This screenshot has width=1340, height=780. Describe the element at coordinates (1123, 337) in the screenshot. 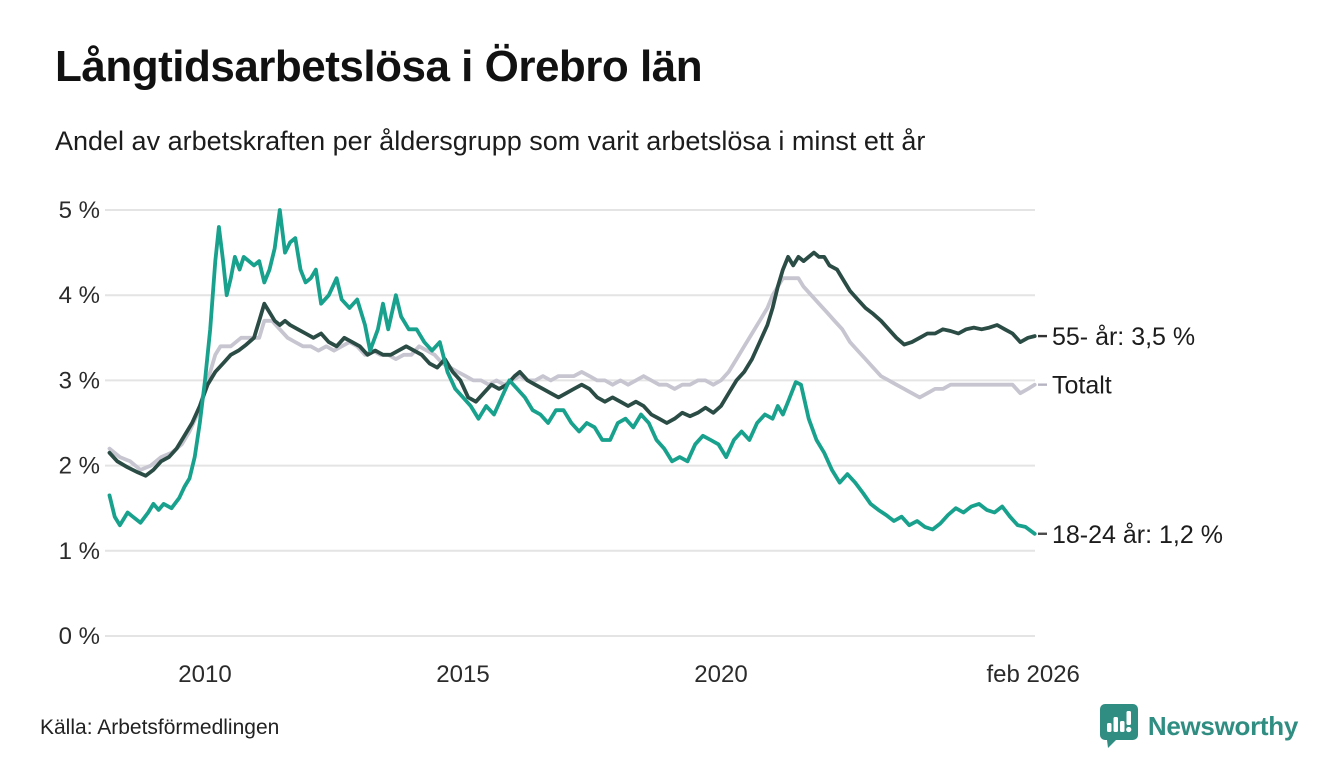

I see `end-label-55-r: 55- år: 3,5 %` at that location.